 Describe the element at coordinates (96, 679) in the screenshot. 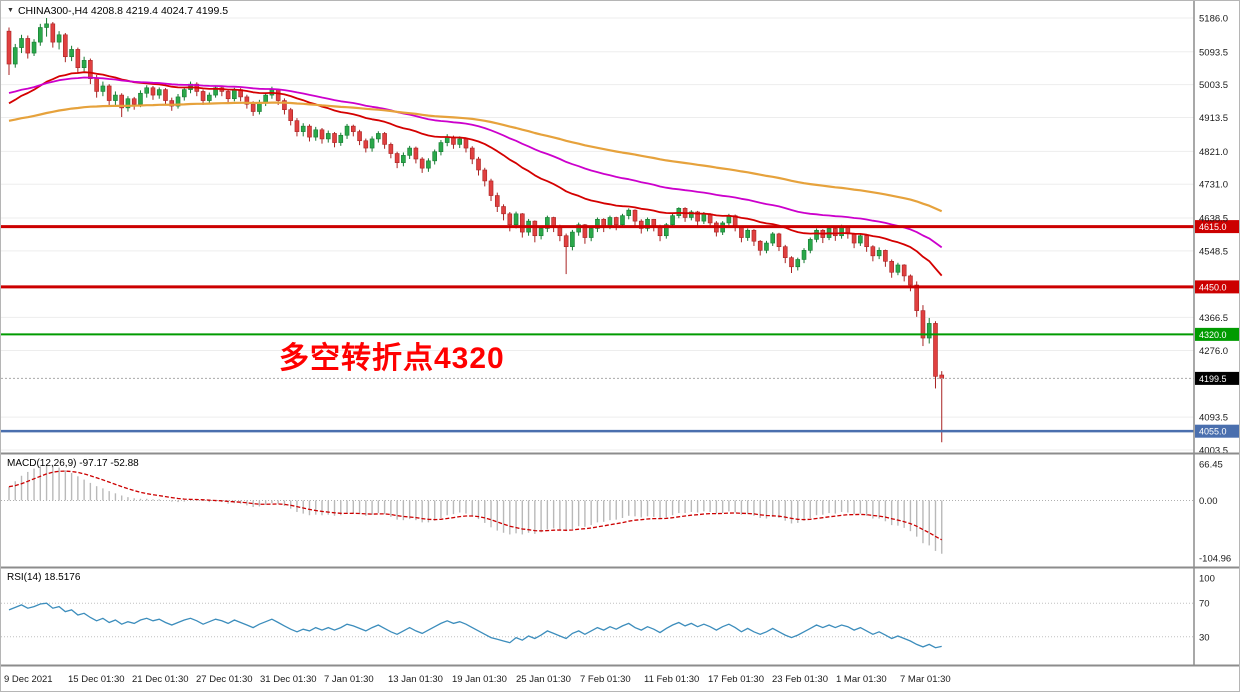

I see `time-axis-label: 15 Dec 01:30` at that location.